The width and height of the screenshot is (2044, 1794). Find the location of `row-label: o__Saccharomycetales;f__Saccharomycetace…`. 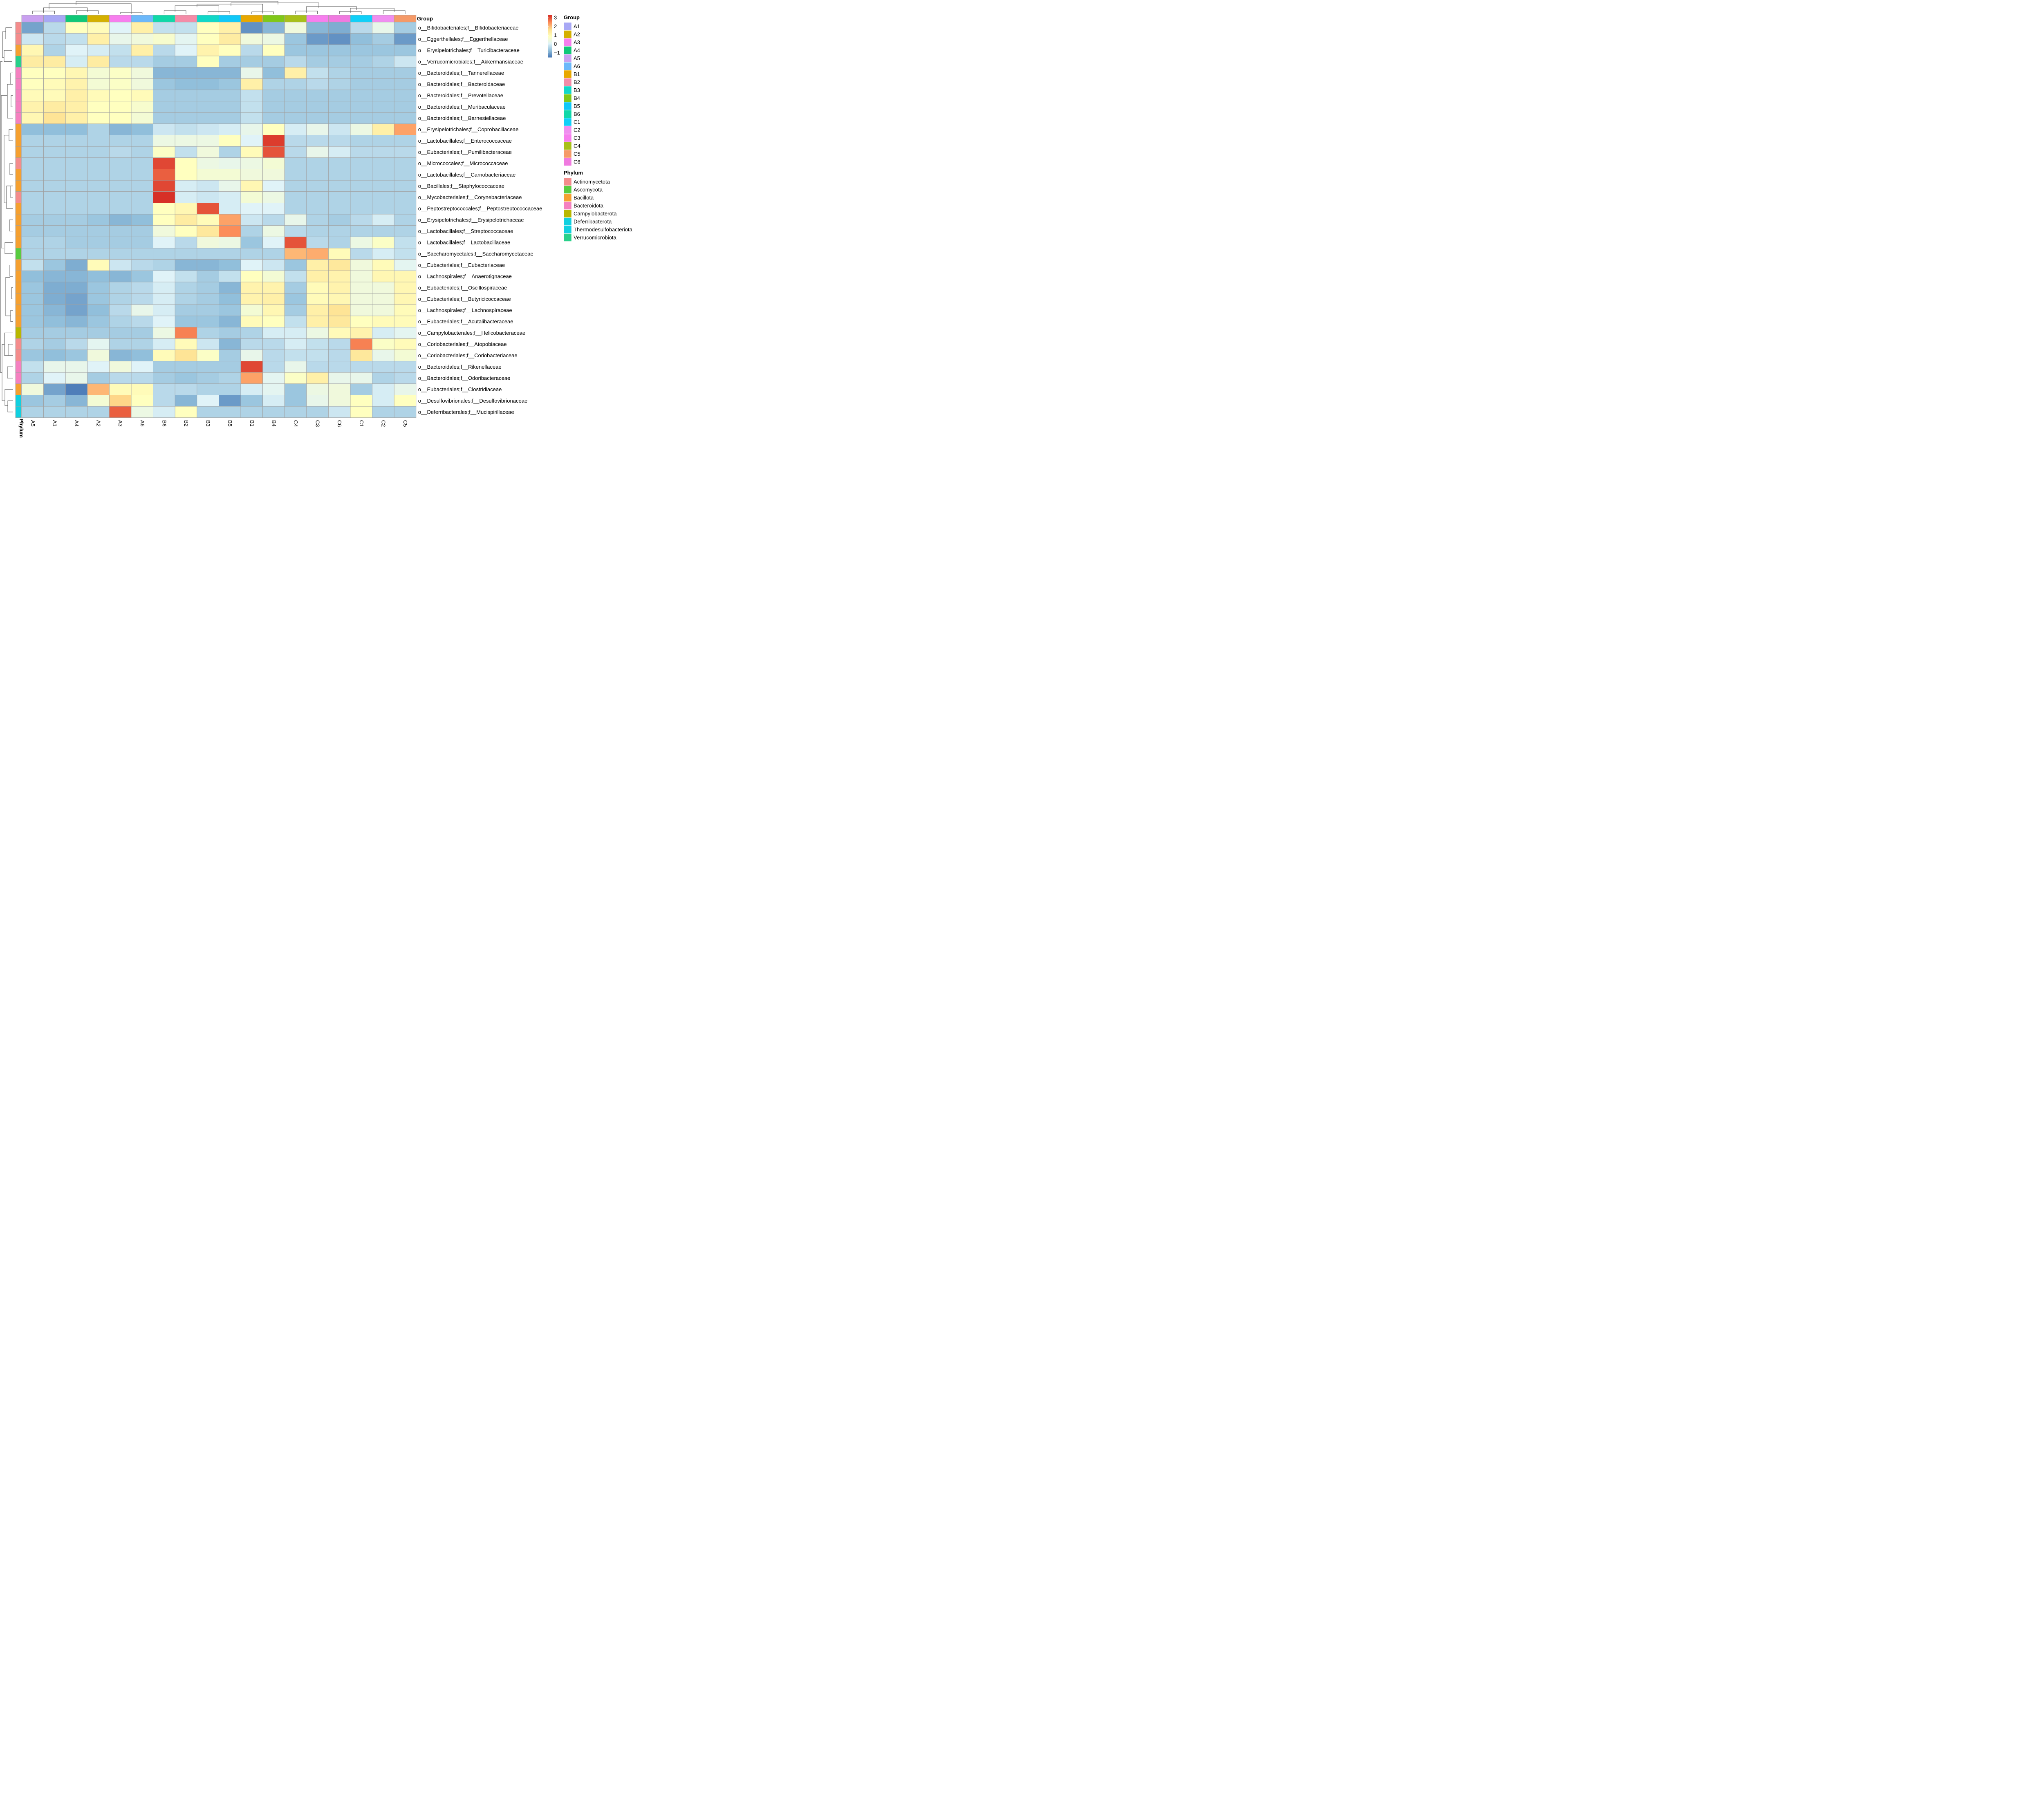

row-label: o__Saccharomycetales;f__Saccharomycetace… is located at coordinates (476, 254).